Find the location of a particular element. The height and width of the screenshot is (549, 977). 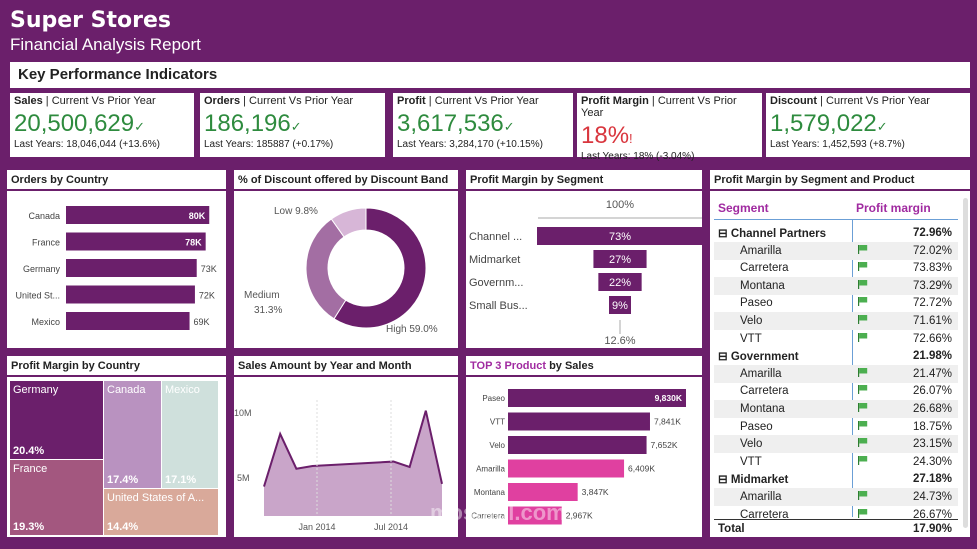

alert-icon: ! is located at coordinates (631, 138).